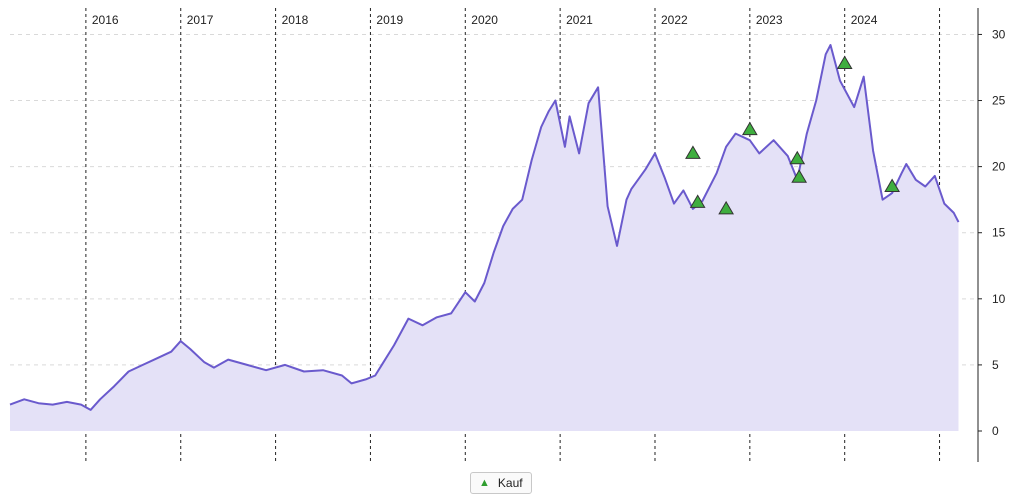  What do you see at coordinates (769, 20) in the screenshot?
I see `year-label: 2023` at bounding box center [769, 20].